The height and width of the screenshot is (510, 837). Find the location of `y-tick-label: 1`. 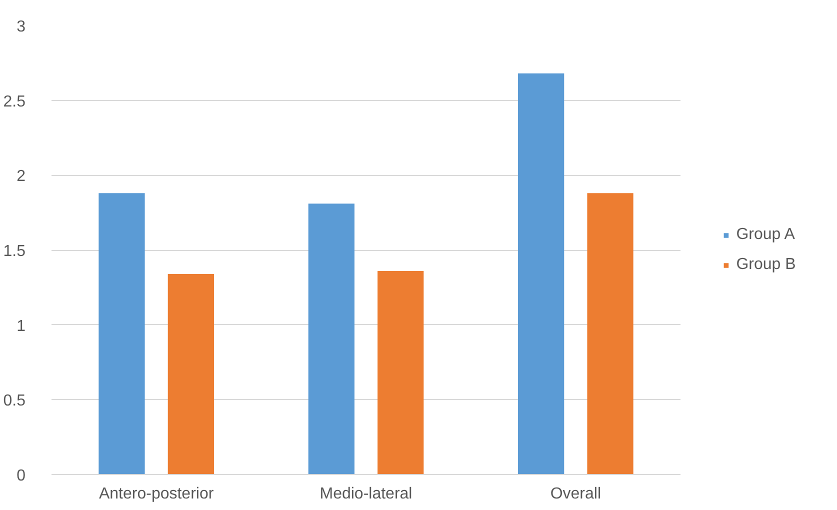

y-tick-label: 1 is located at coordinates (21, 326).